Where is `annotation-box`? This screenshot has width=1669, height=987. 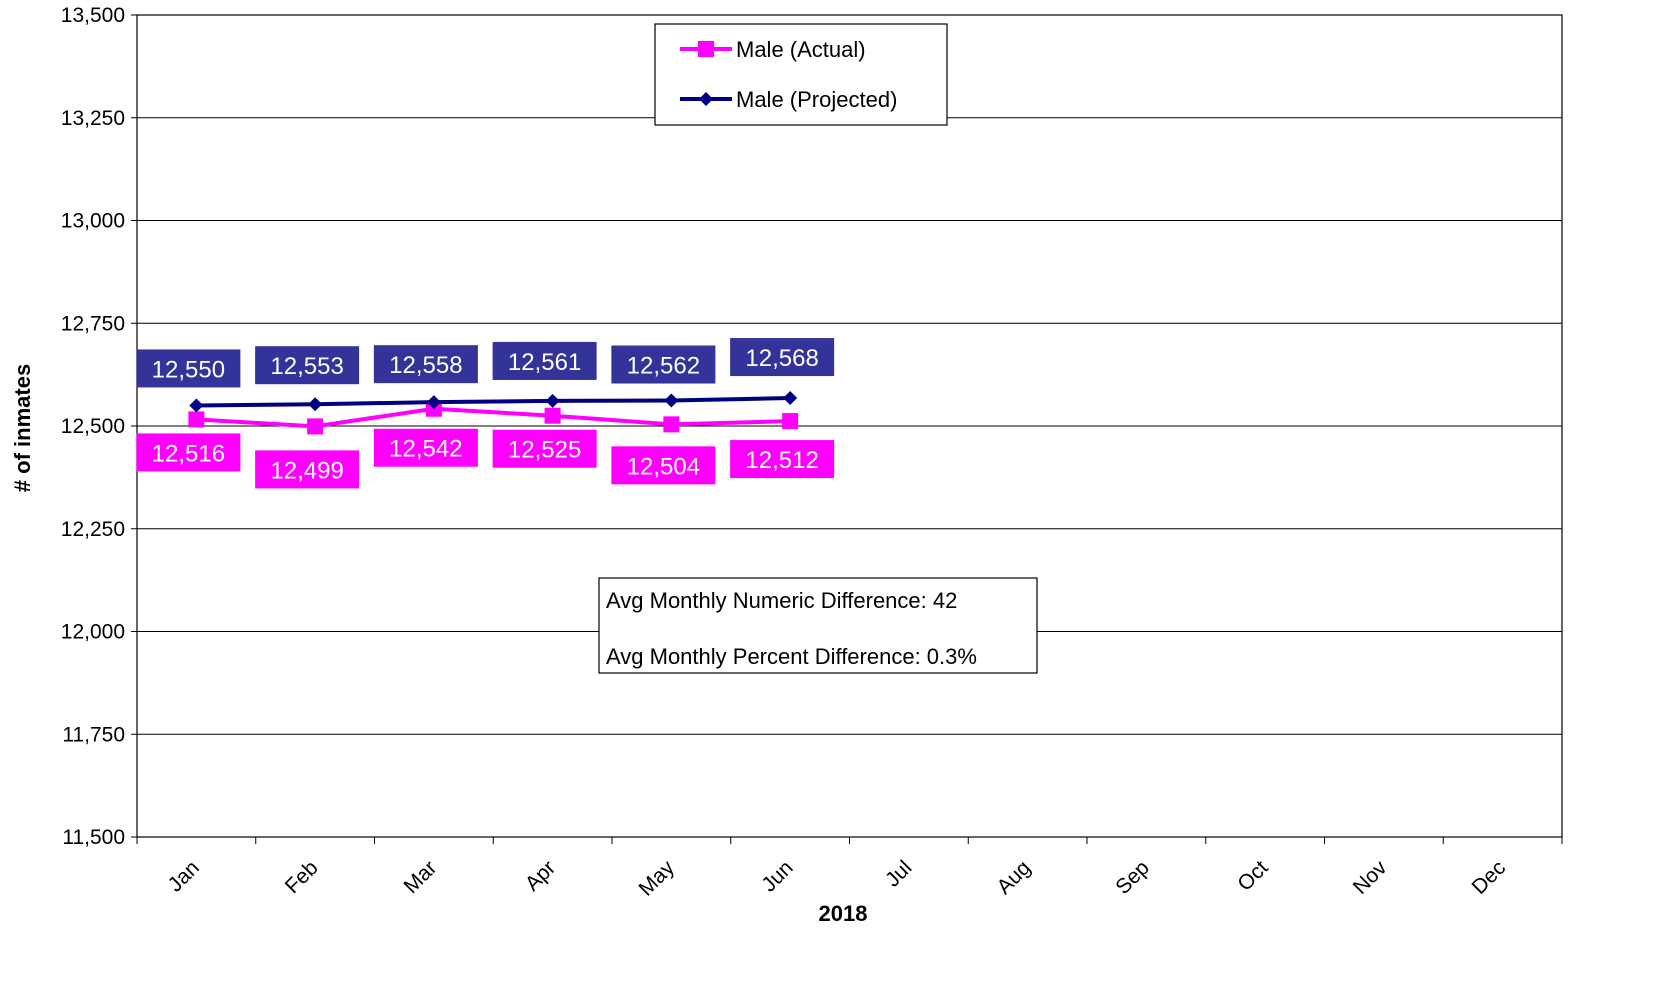
annotation-box is located at coordinates (818, 625).